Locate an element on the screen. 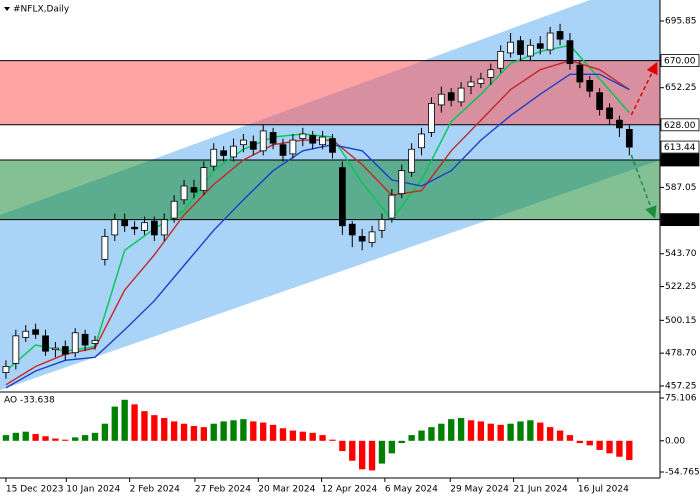  y-tick-label: 695.85 is located at coordinates (681, 22).